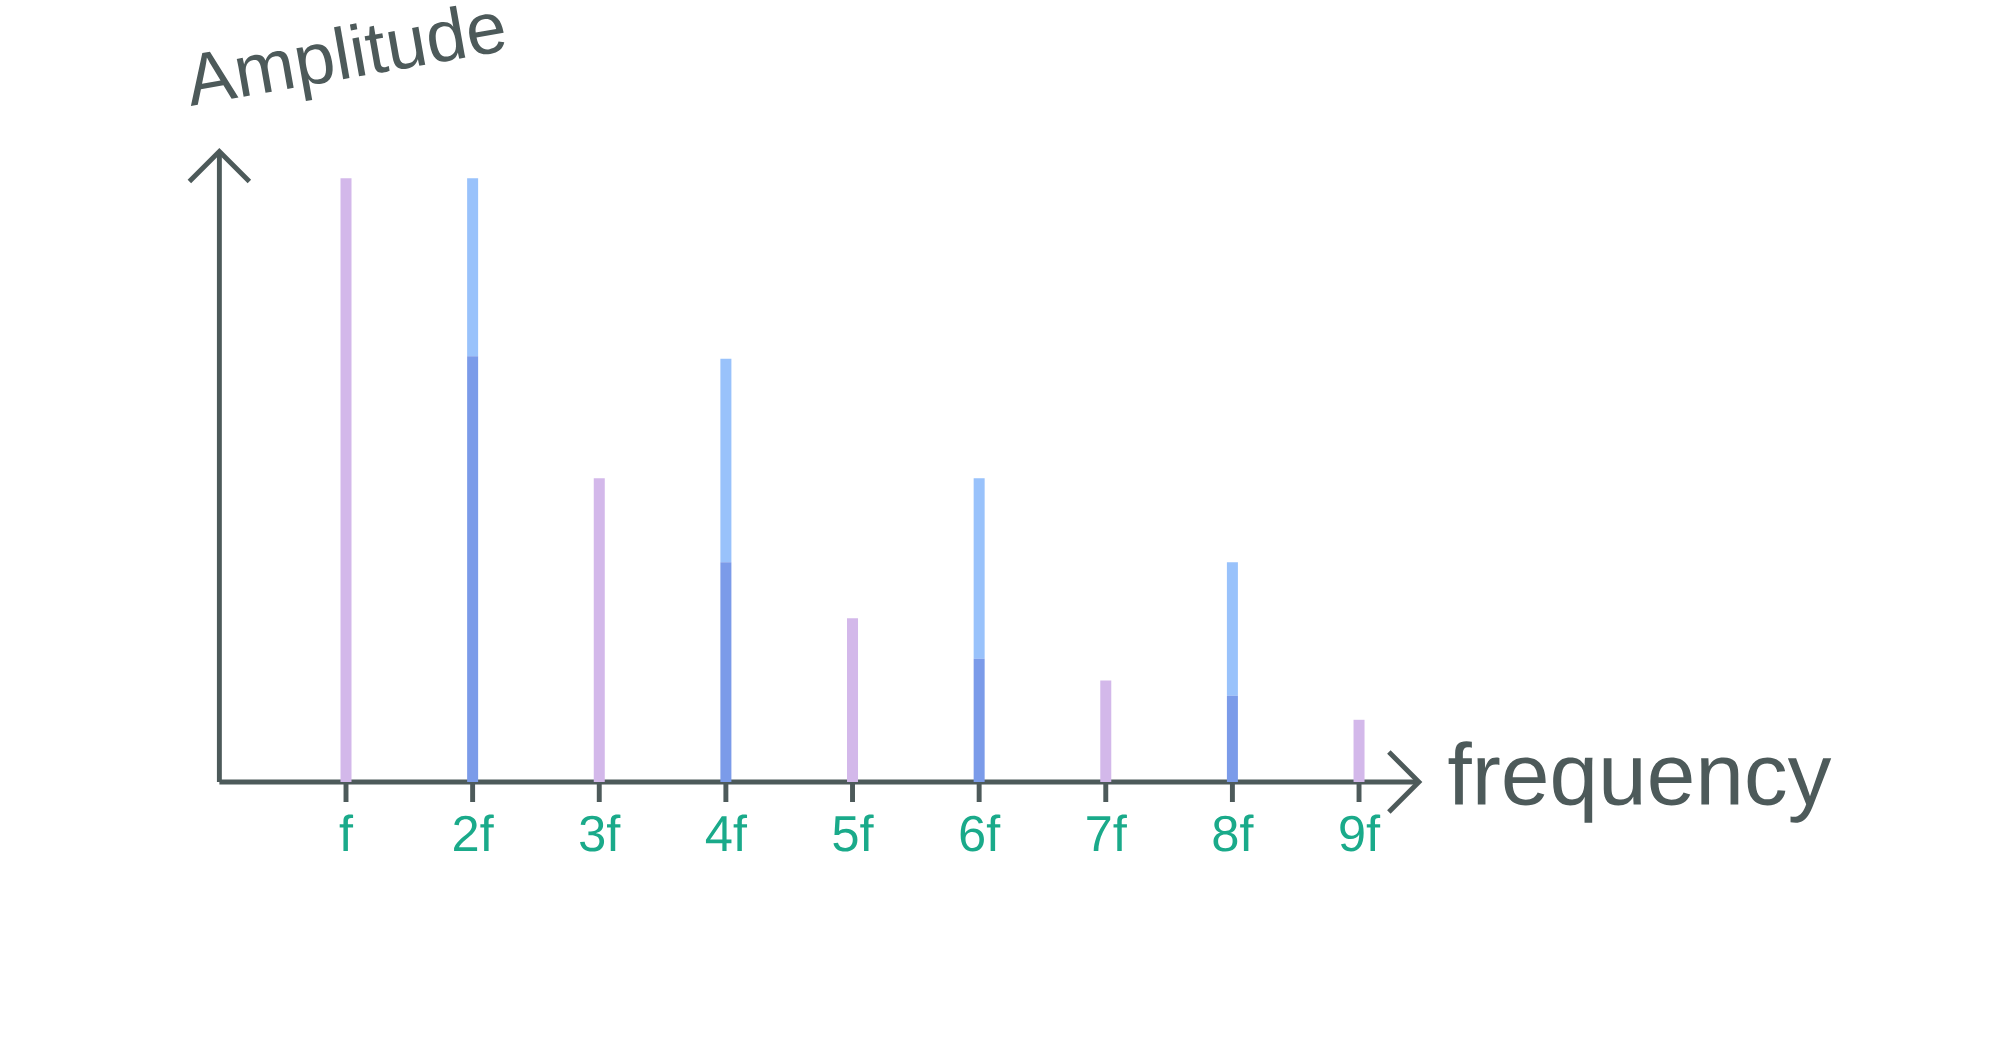 This screenshot has height=1054, width=2006. I want to click on x-axis-title: frequency, so click(1640, 782).